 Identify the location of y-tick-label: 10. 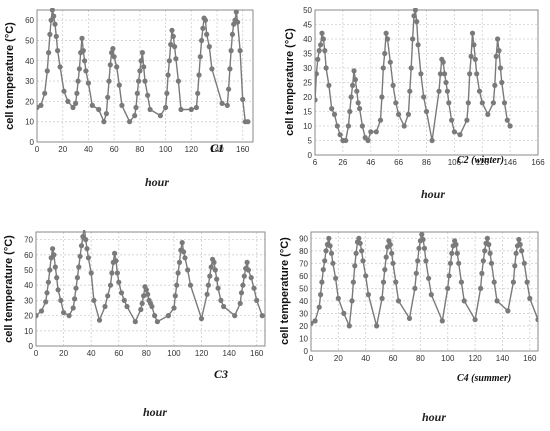
(29, 122).